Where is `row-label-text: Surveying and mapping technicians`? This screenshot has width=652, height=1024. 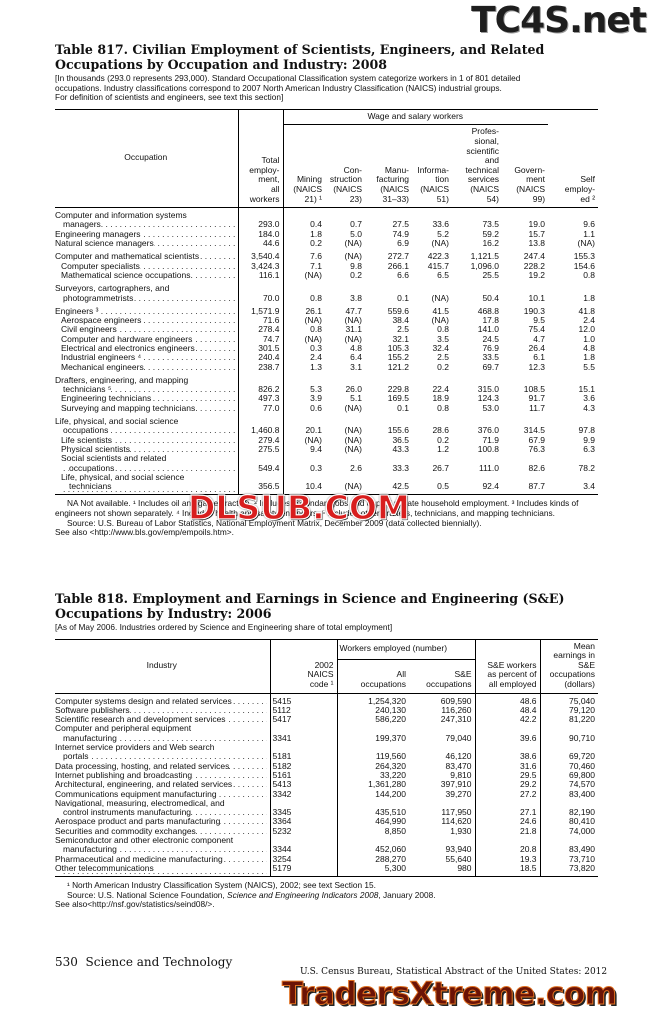
row-label-text: Surveying and mapping technicians is located at coordinates (128, 408).